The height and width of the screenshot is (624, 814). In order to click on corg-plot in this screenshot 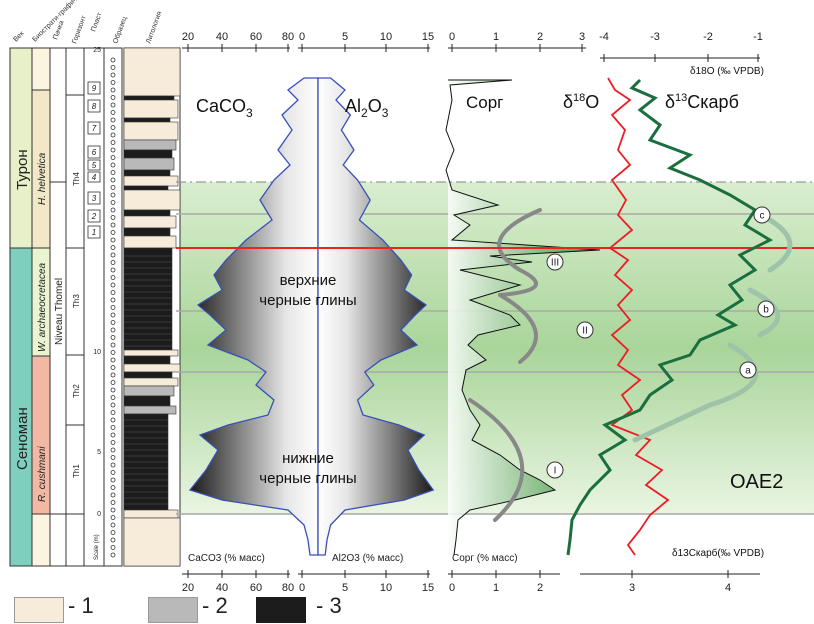, I will do `click(523, 317)`.